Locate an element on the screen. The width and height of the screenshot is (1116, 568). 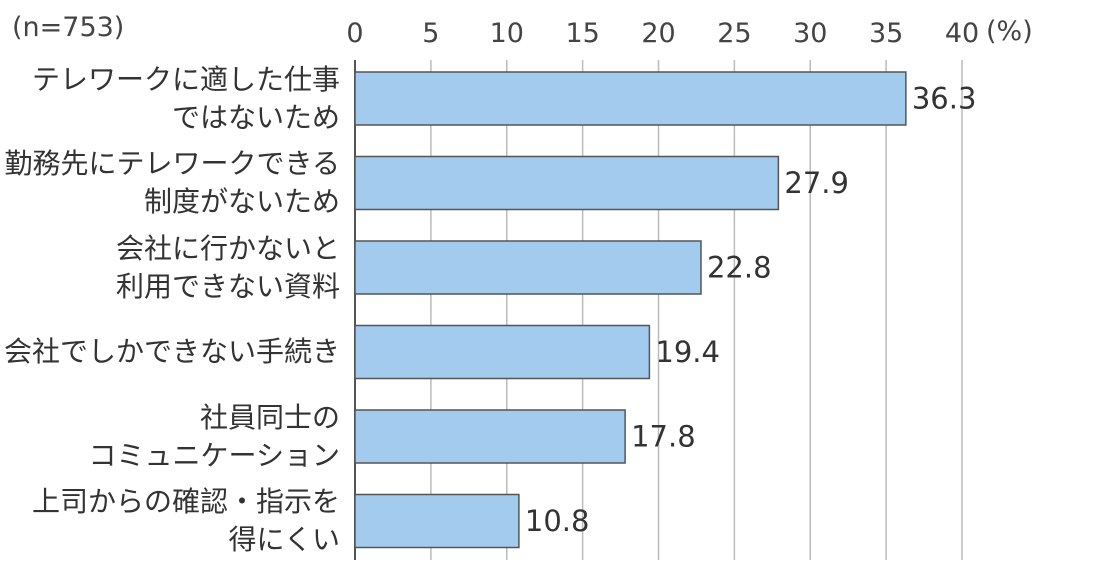
category-label: 会社でしかできない手続き is located at coordinates (172, 352).